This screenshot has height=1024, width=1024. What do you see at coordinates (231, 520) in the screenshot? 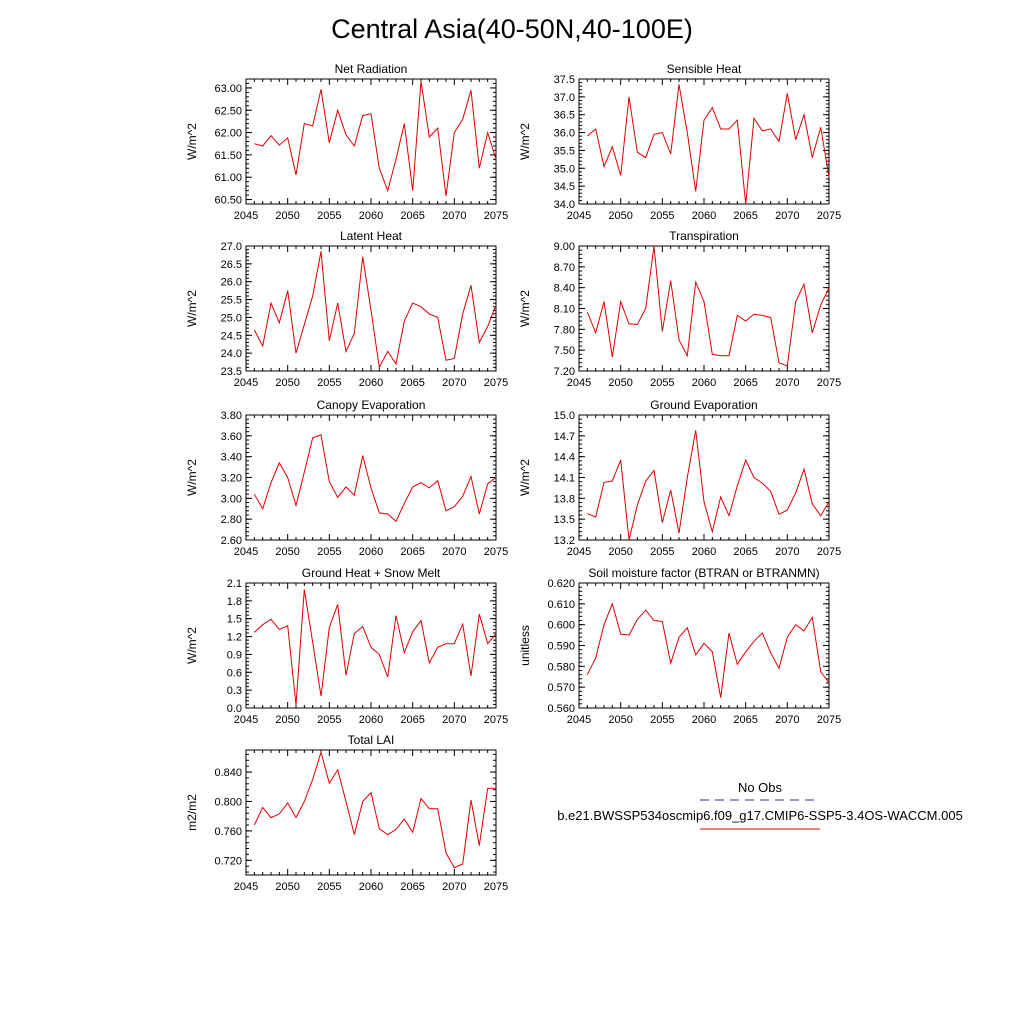
I see `y-tick-label: 2.80` at bounding box center [231, 520].